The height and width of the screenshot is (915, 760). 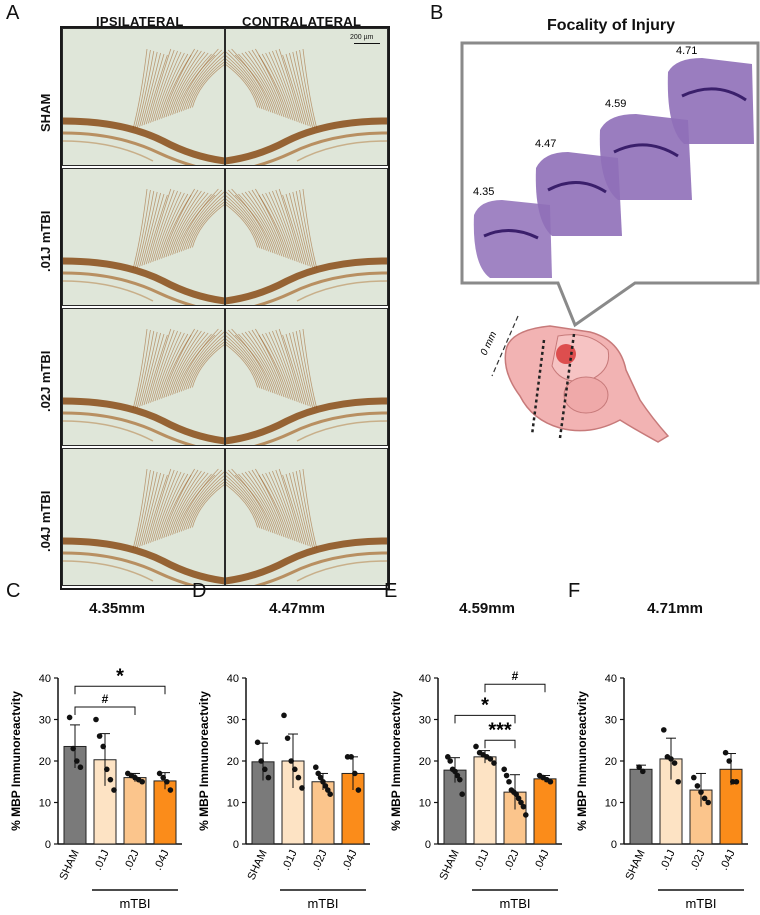 What do you see at coordinates (143, 237) in the screenshot?
I see `micrograph-r2-ipsi` at bounding box center [143, 237].